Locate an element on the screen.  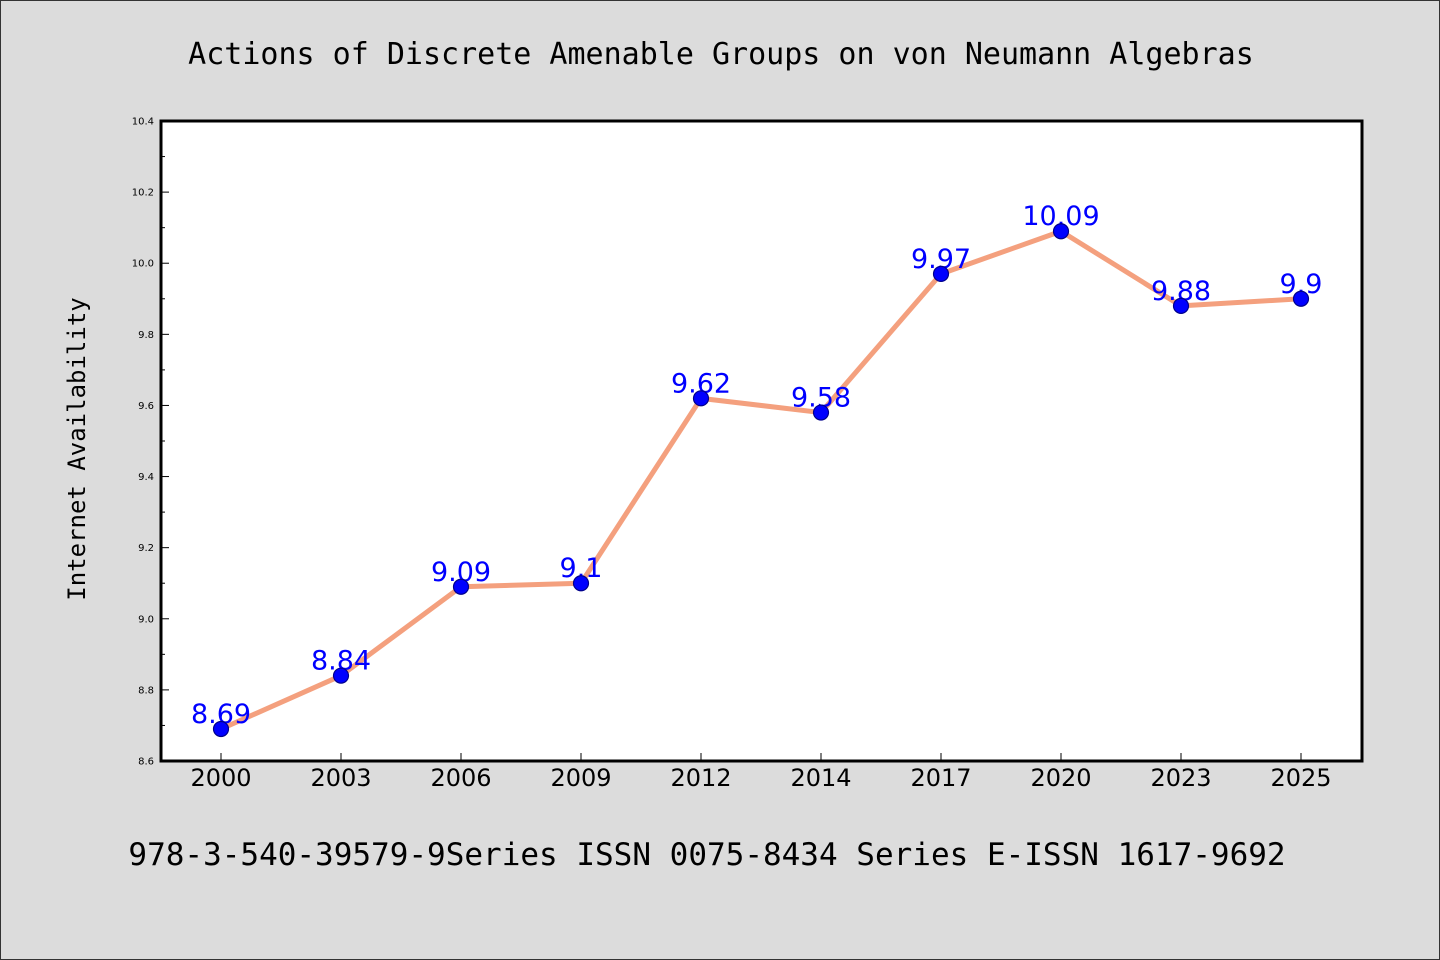
x-tick-label: 2012 is located at coordinates (700, 778).